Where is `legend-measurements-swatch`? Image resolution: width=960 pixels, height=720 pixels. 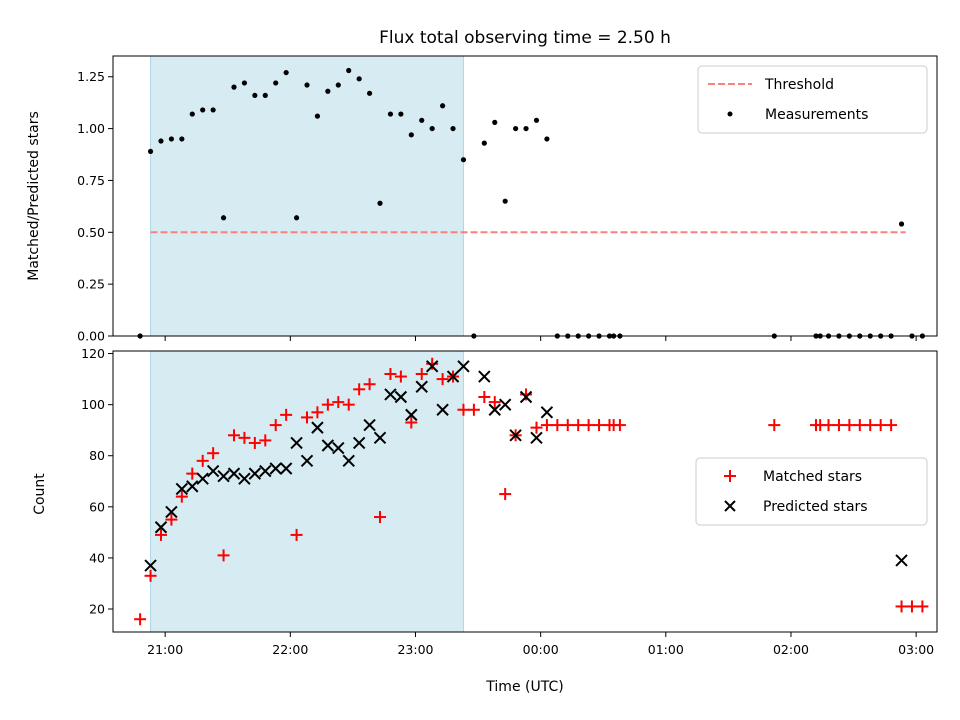 legend-measurements-swatch is located at coordinates (730, 114).